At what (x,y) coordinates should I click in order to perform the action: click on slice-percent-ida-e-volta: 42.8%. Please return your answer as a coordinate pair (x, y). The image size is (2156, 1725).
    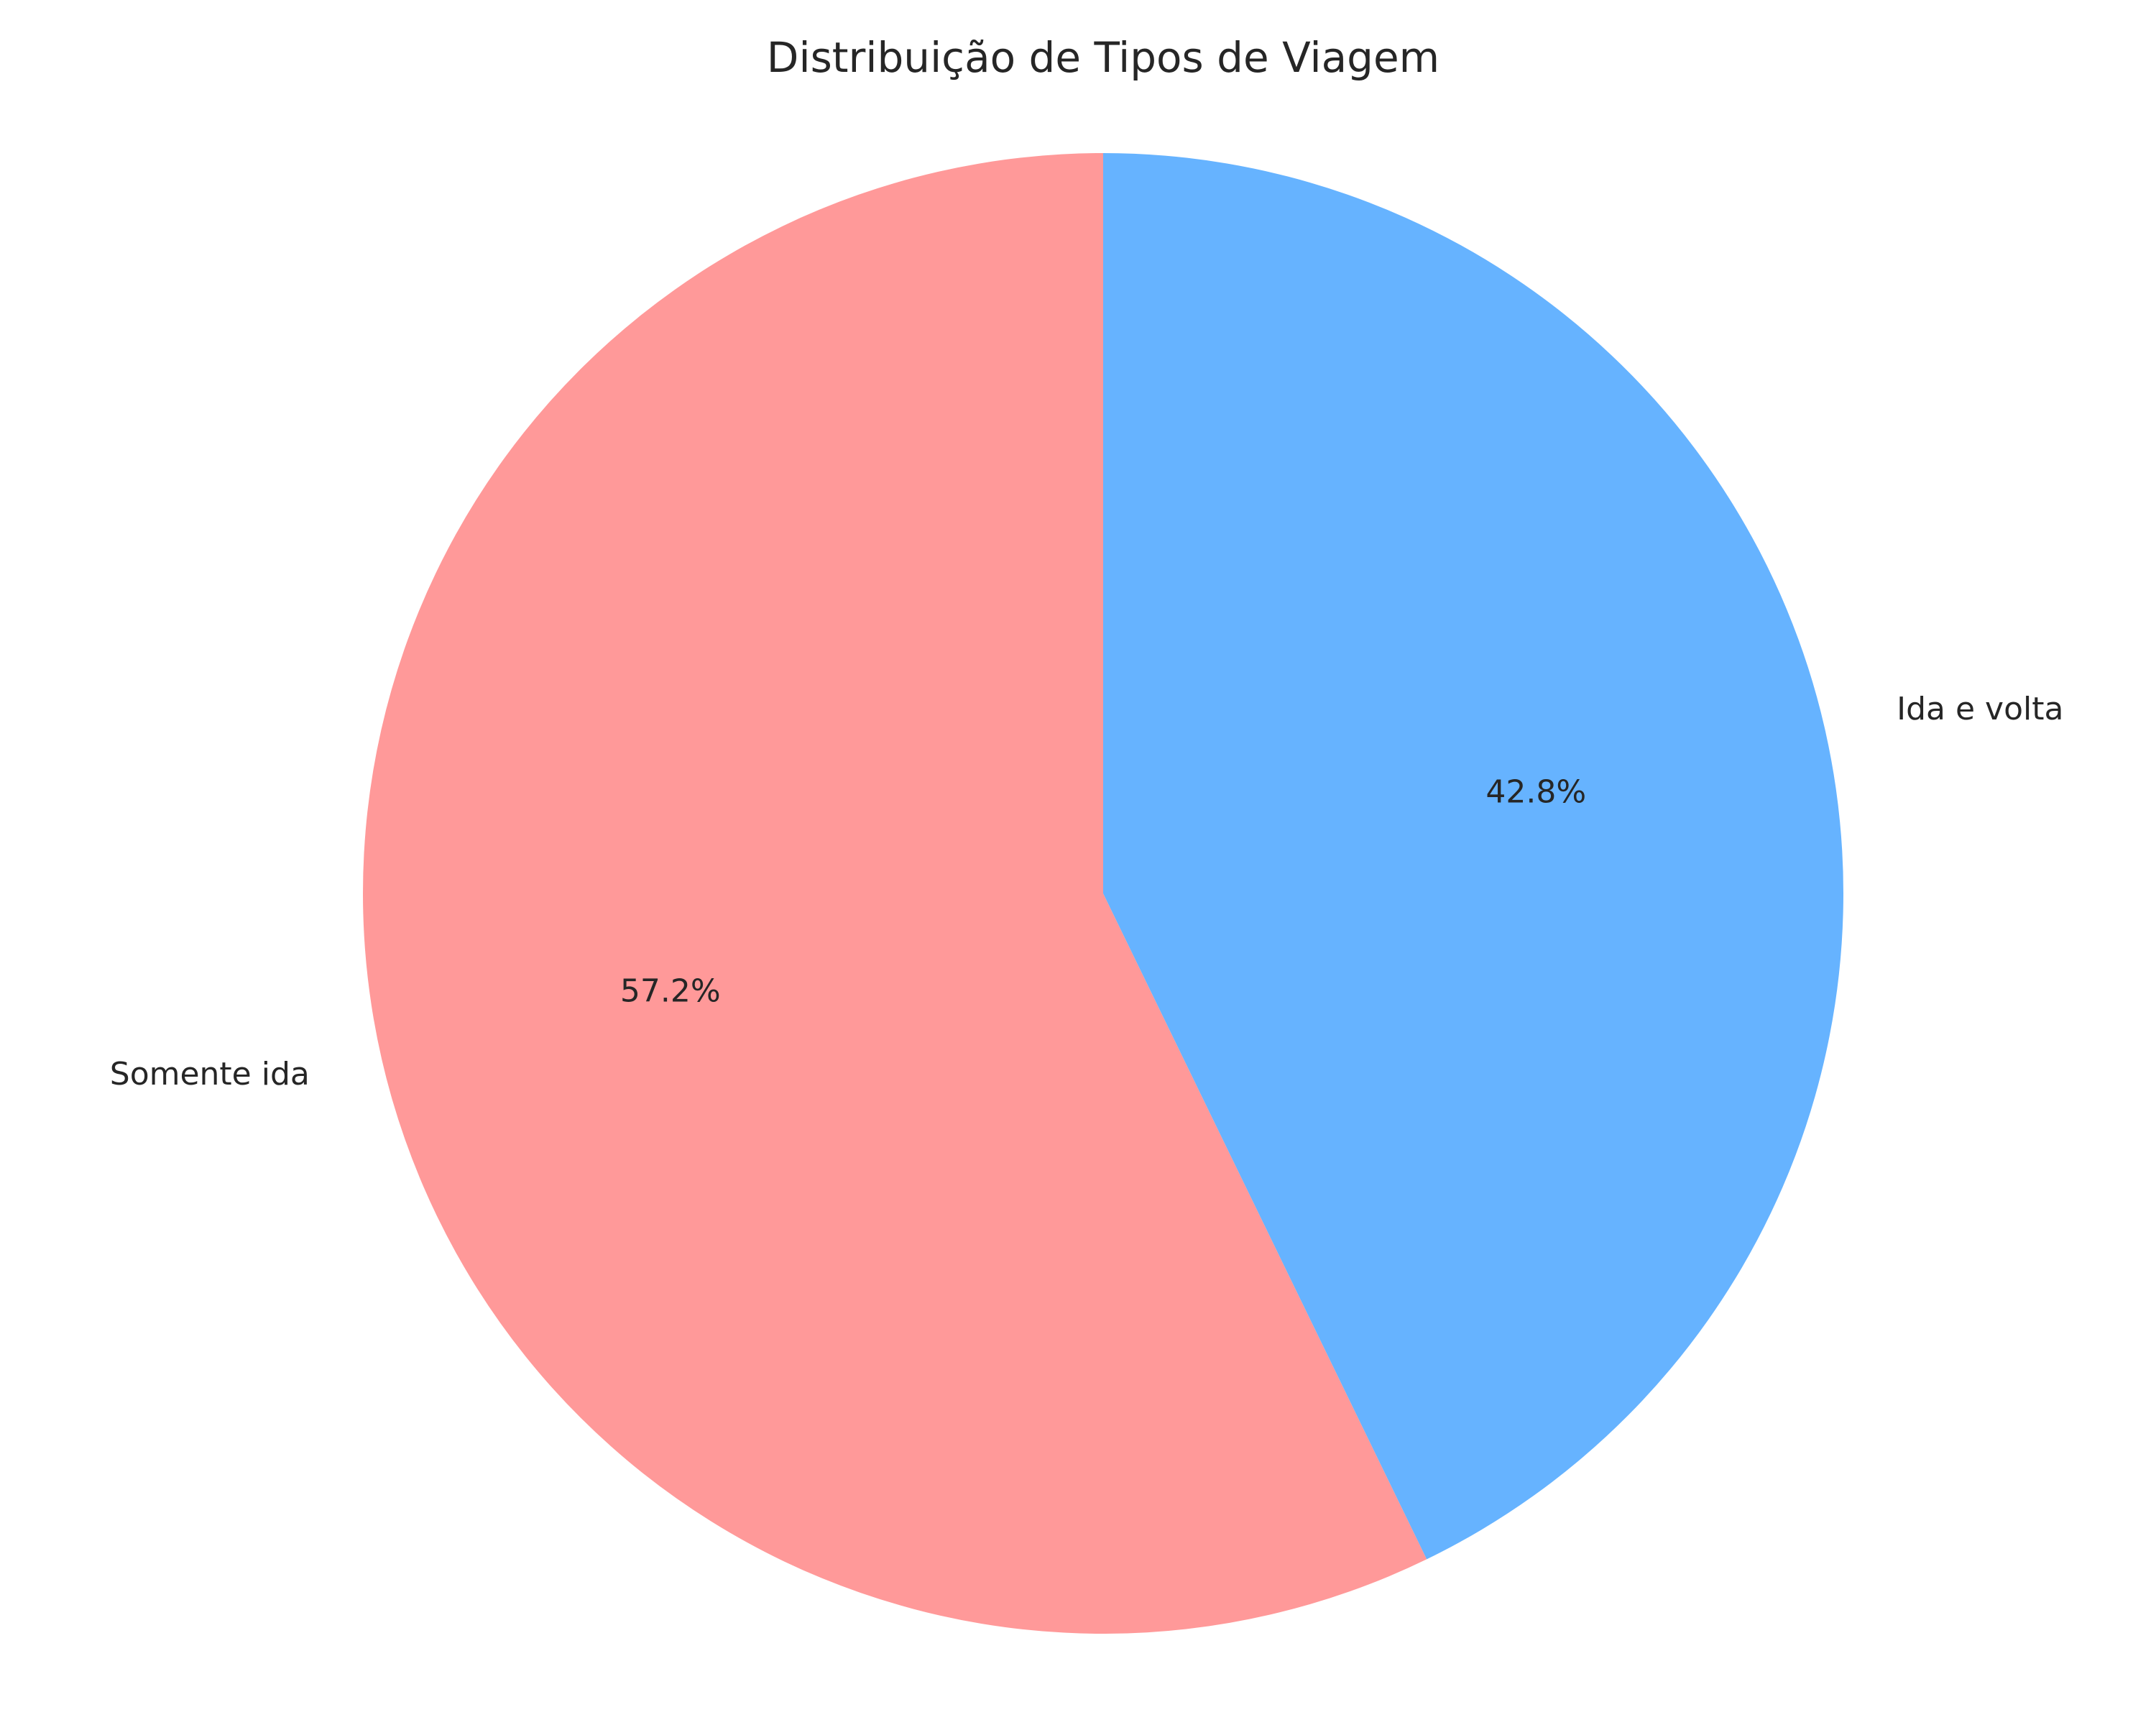
    Looking at the image, I should click on (1535, 791).